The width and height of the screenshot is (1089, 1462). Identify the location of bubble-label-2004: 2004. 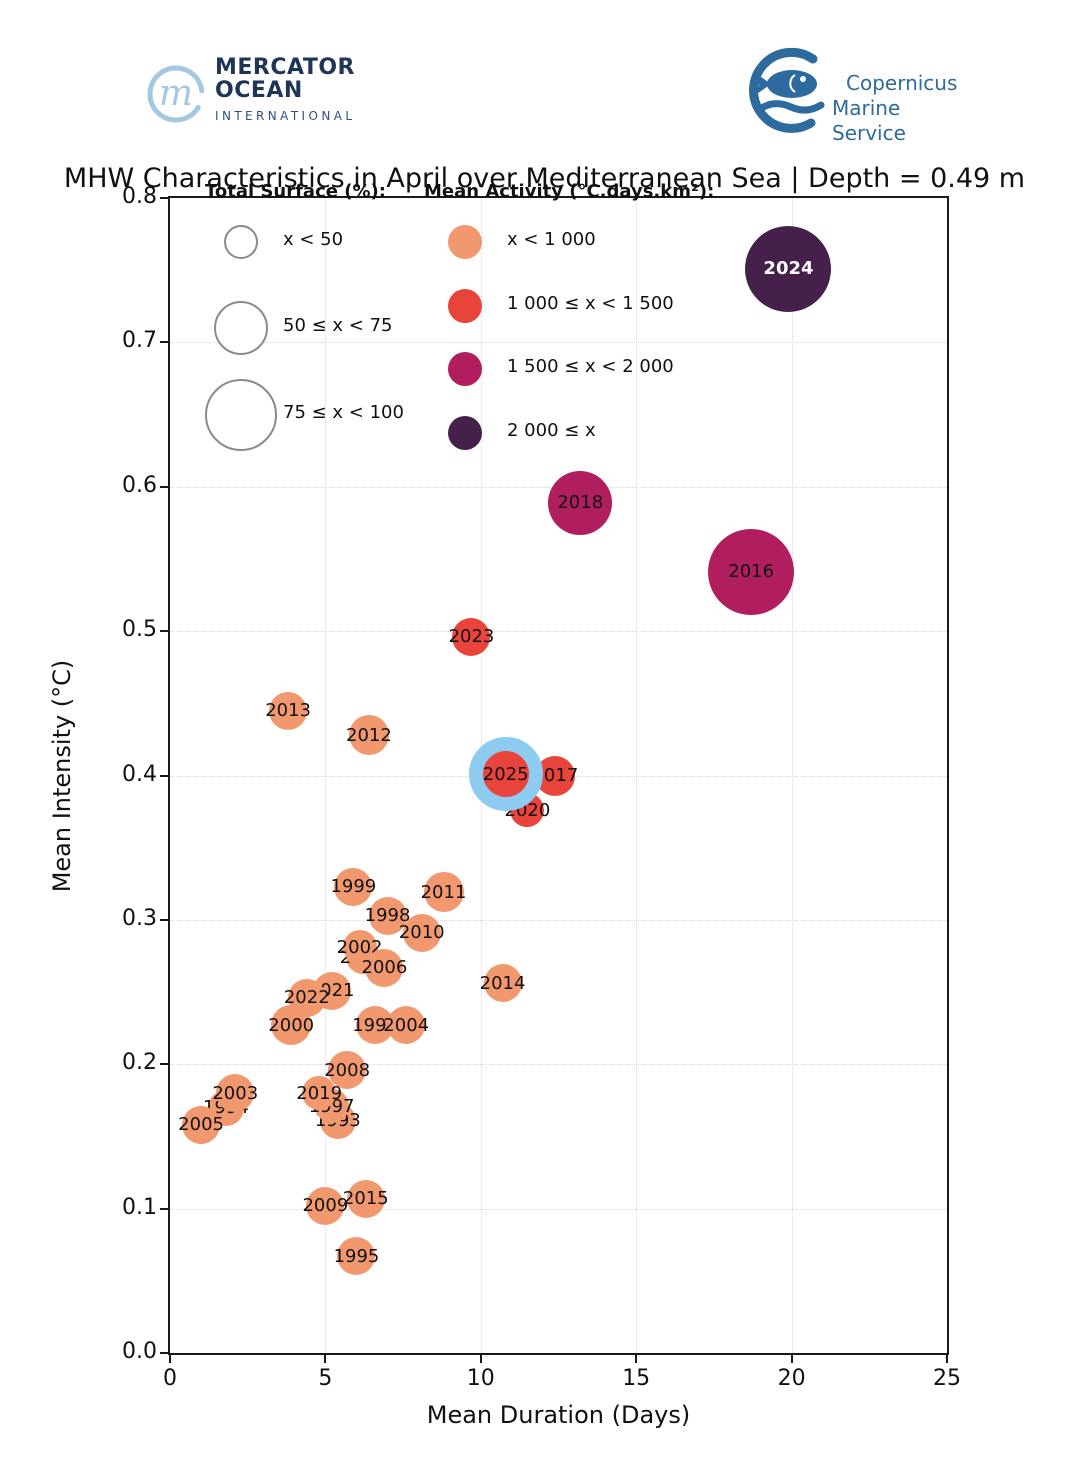
(406, 1025).